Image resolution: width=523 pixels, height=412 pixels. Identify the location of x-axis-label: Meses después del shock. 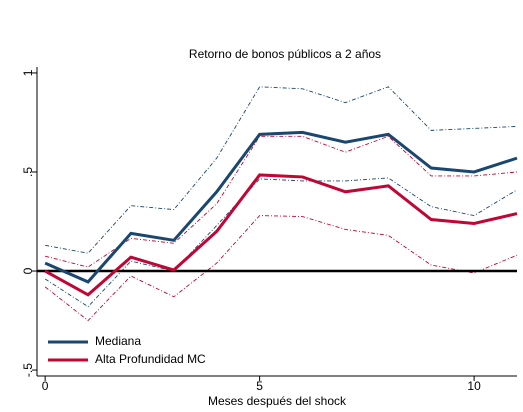
(277, 401).